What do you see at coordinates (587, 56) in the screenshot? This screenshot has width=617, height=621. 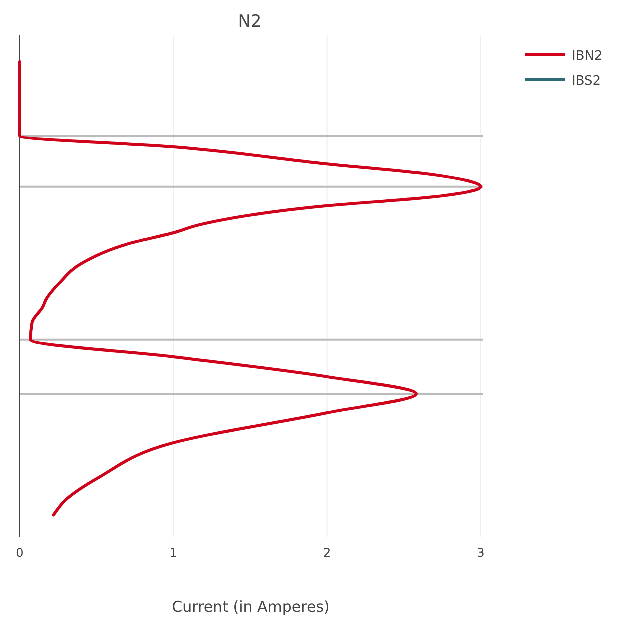 I see `legend-label: IBN2` at bounding box center [587, 56].